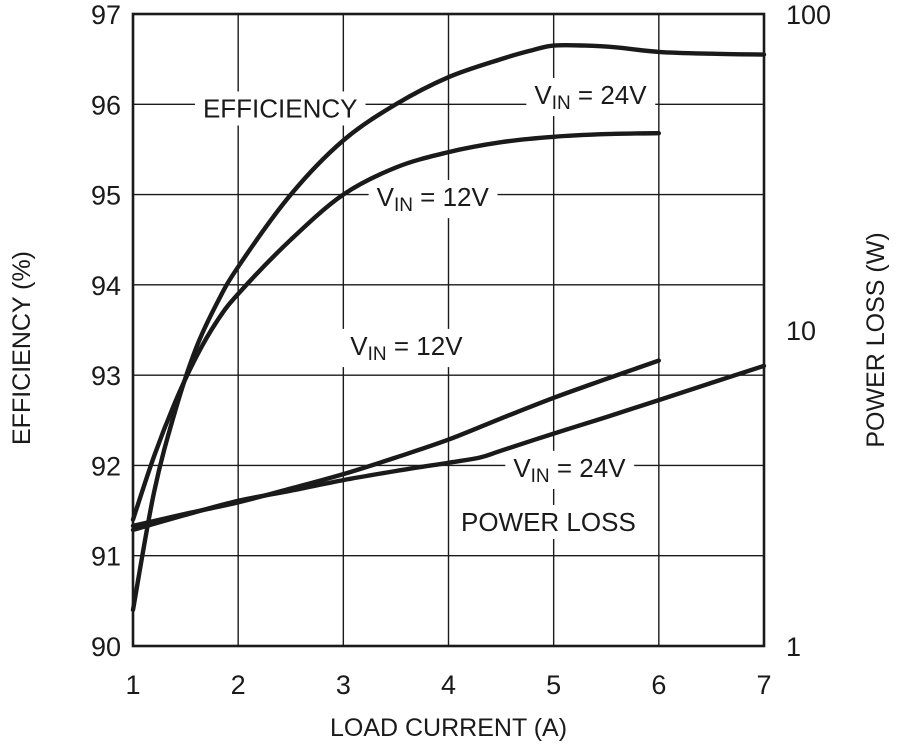 The image size is (900, 750). What do you see at coordinates (106, 286) in the screenshot?
I see `y-tick-label: 94` at bounding box center [106, 286].